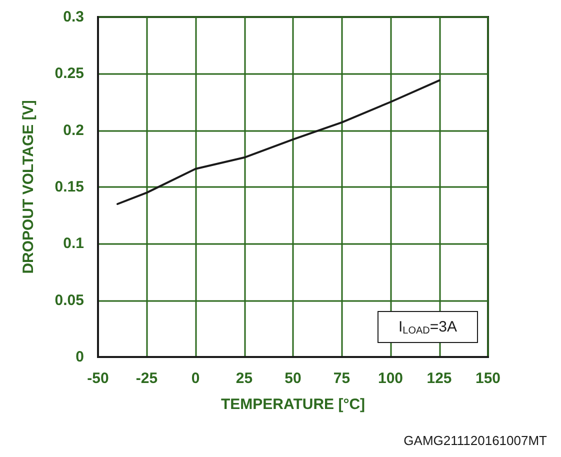  I want to click on x-tick-label: 125, so click(439, 378).